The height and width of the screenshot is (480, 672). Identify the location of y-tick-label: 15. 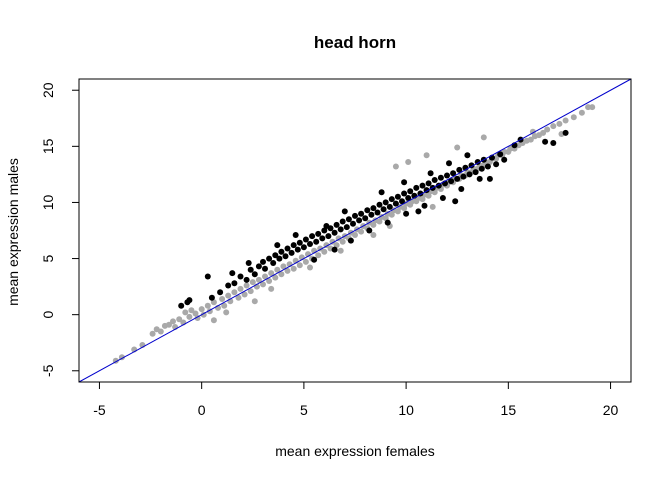
(48, 146).